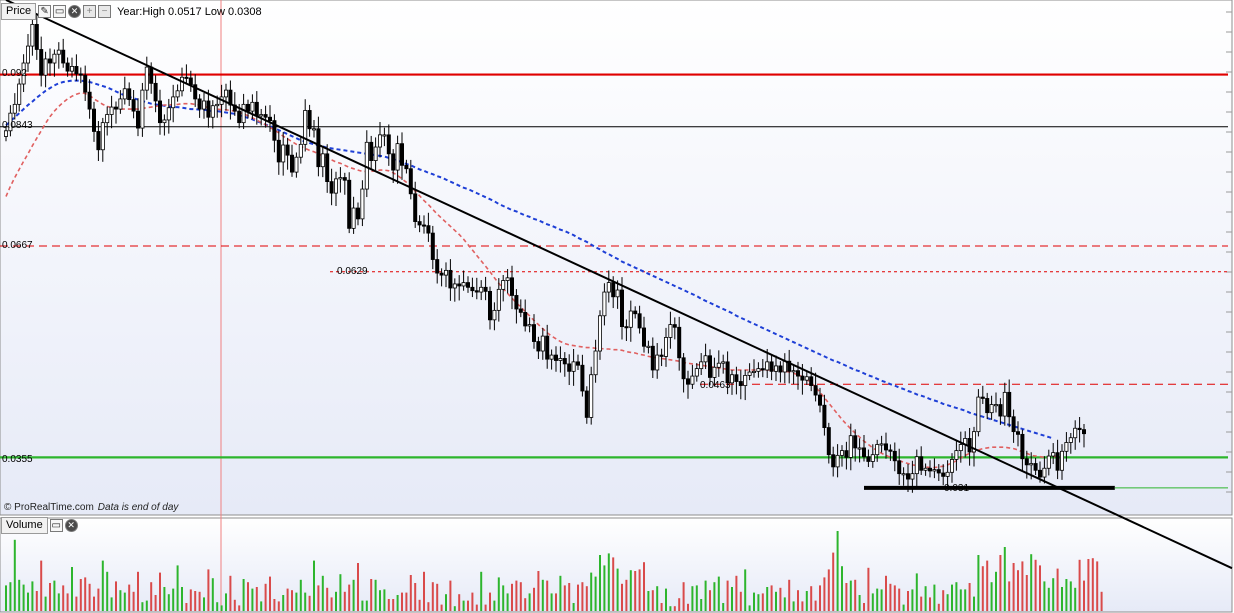  I want to click on minus-icon: −, so click(105, 11).